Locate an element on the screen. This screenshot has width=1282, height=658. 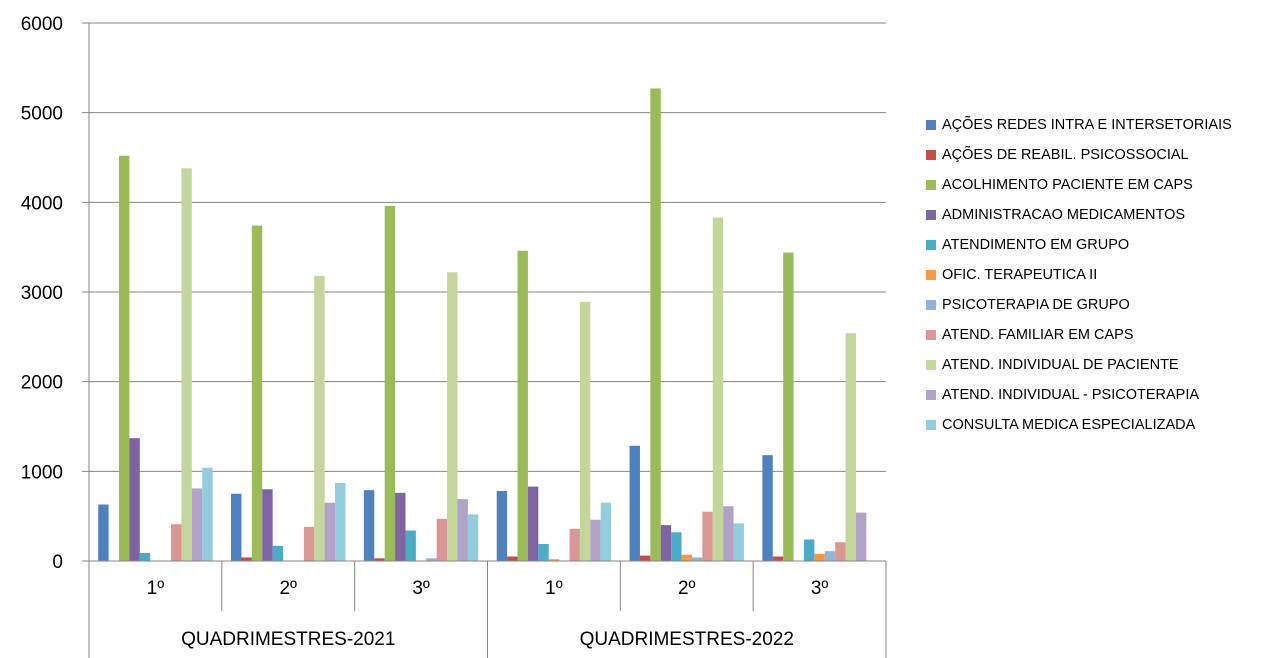
legend-item: ACOLHIMENTO PACIENTE EM CAPS is located at coordinates (1104, 185).